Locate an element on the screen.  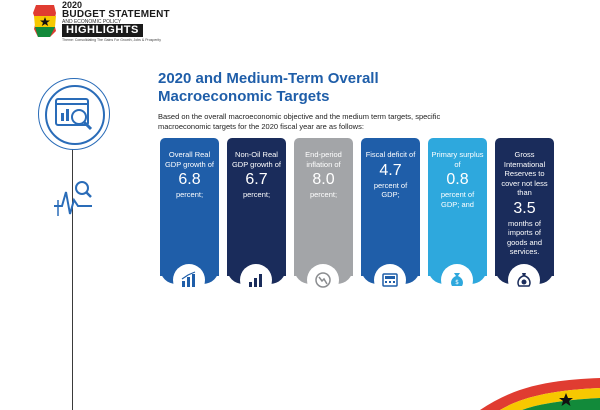
card-label: Non-Oil Real GDP growth of is located at coordinates (256, 159).